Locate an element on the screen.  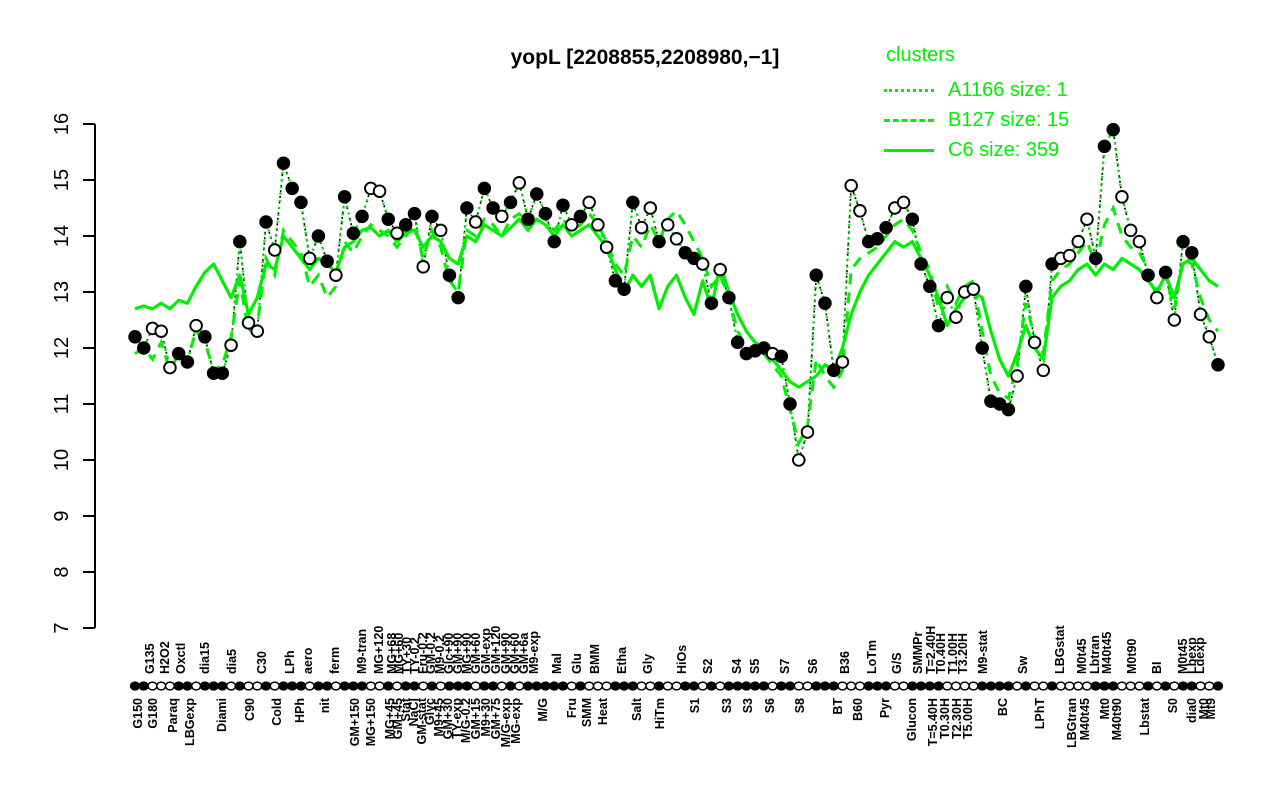
y-axis-tick-label: 13 is located at coordinates (62, 292).